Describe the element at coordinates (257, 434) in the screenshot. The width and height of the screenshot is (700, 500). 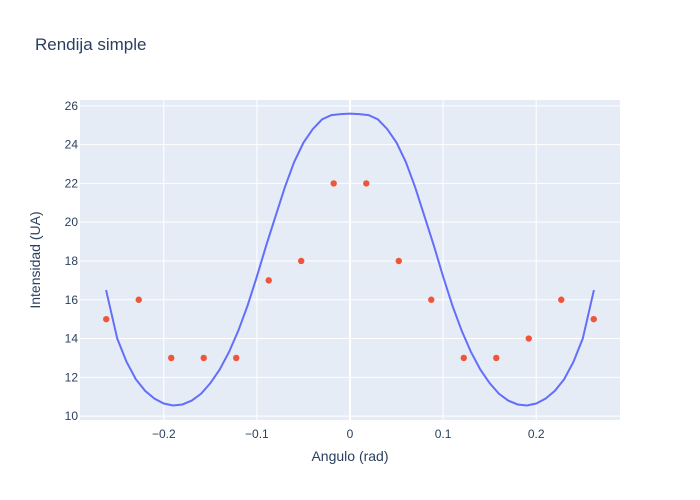
I see `x-tick-label: −0.1` at that location.